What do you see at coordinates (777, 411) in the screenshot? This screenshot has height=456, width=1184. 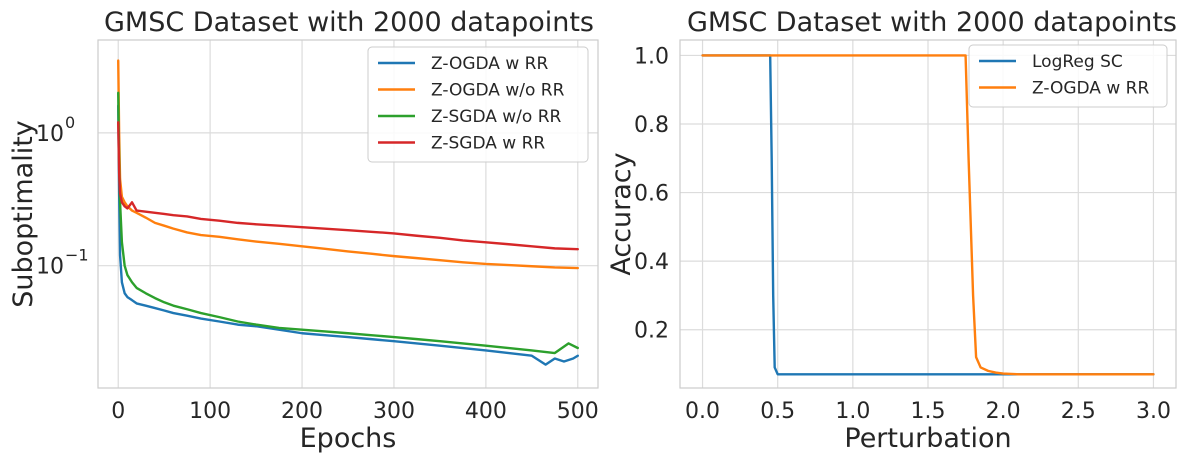 I see `x-tick-label: 0.5` at bounding box center [777, 411].